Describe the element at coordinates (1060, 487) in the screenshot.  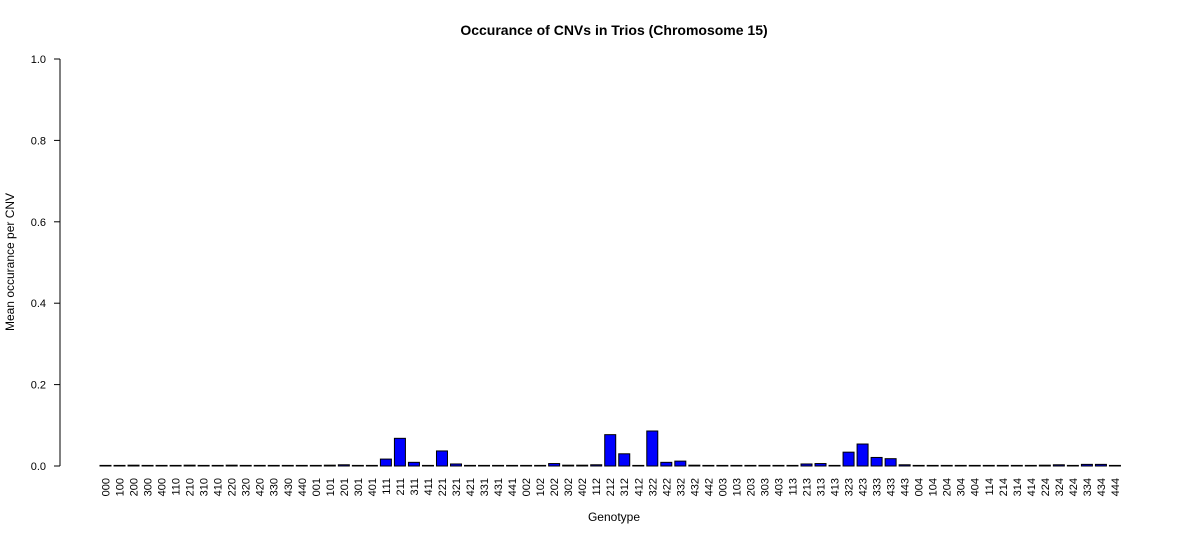
I see `x-tick-label: 324` at that location.